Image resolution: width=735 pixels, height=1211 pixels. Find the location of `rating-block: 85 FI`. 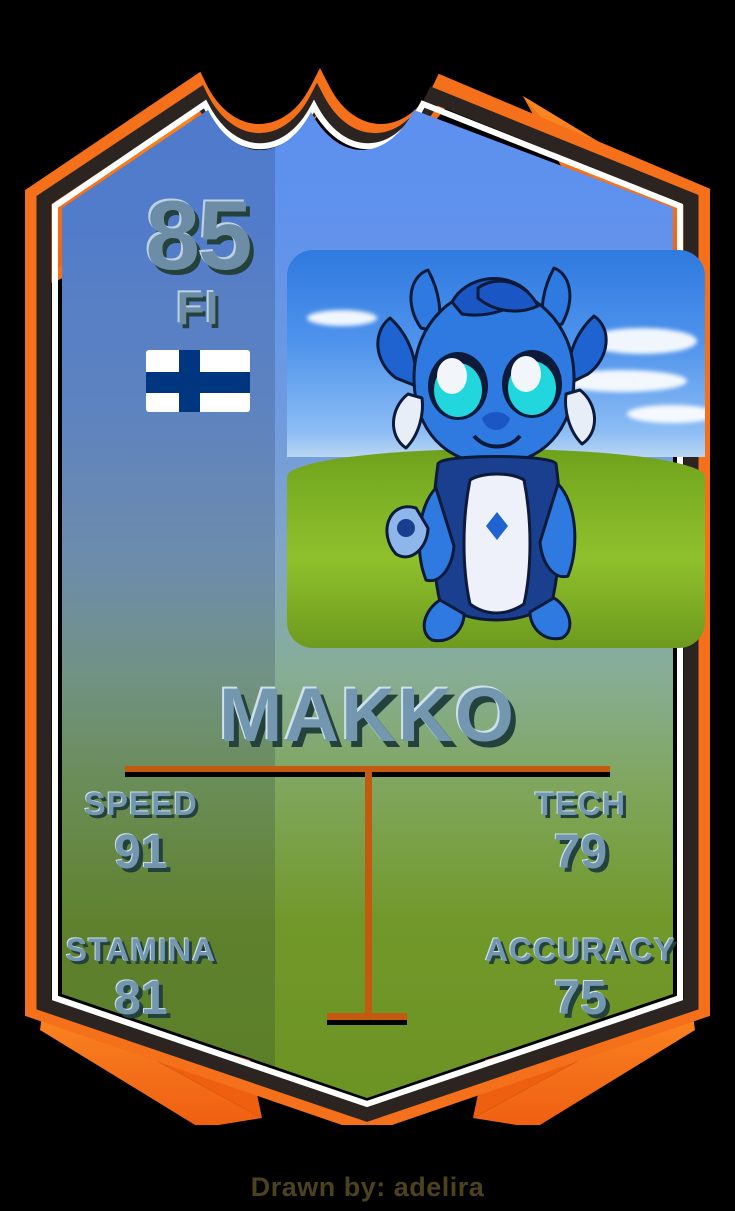

rating-block: 85 FI is located at coordinates (198, 296).